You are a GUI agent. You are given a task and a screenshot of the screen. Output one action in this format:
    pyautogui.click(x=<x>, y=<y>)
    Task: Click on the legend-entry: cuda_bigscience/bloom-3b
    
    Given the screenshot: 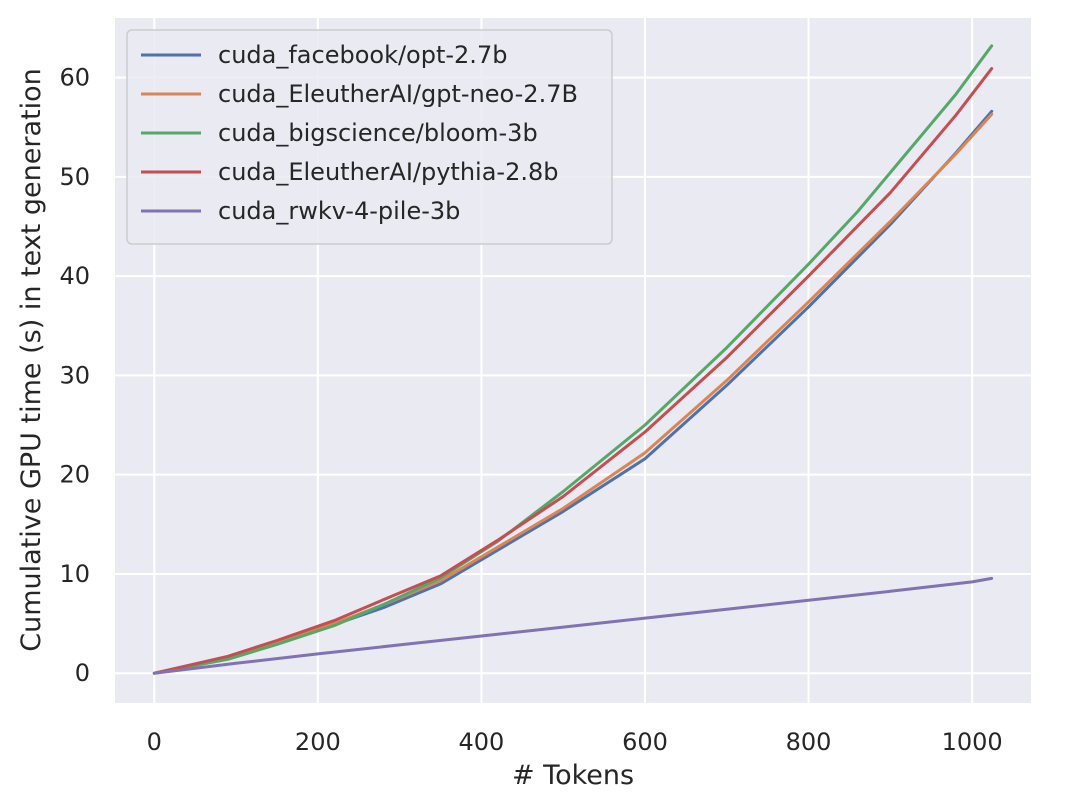 What is the action you would take?
    pyautogui.click(x=339, y=133)
    